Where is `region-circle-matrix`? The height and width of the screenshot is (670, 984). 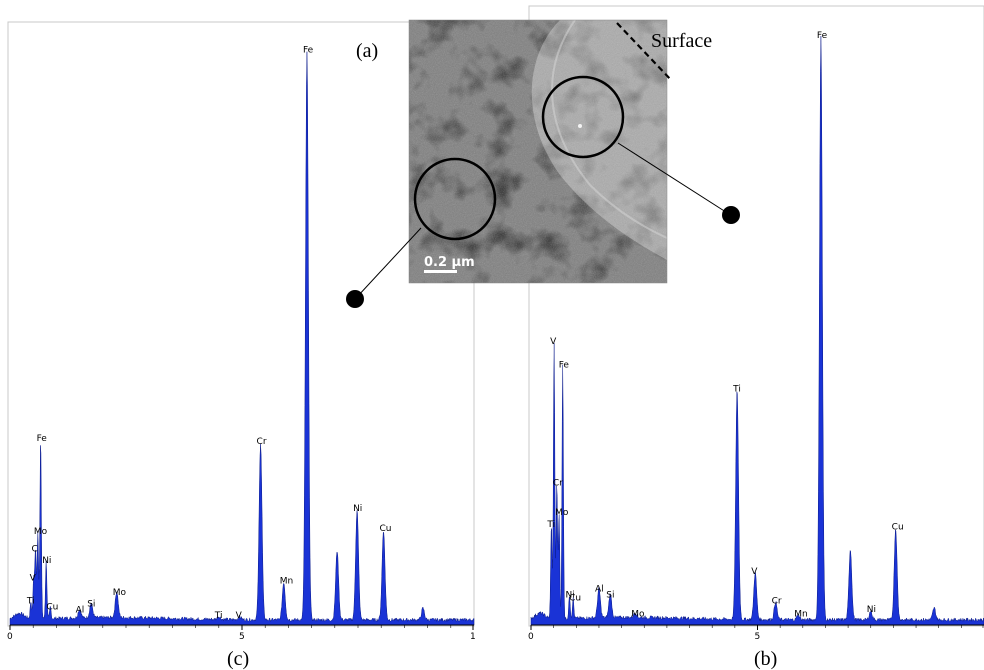
region-circle-matrix is located at coordinates (455, 199).